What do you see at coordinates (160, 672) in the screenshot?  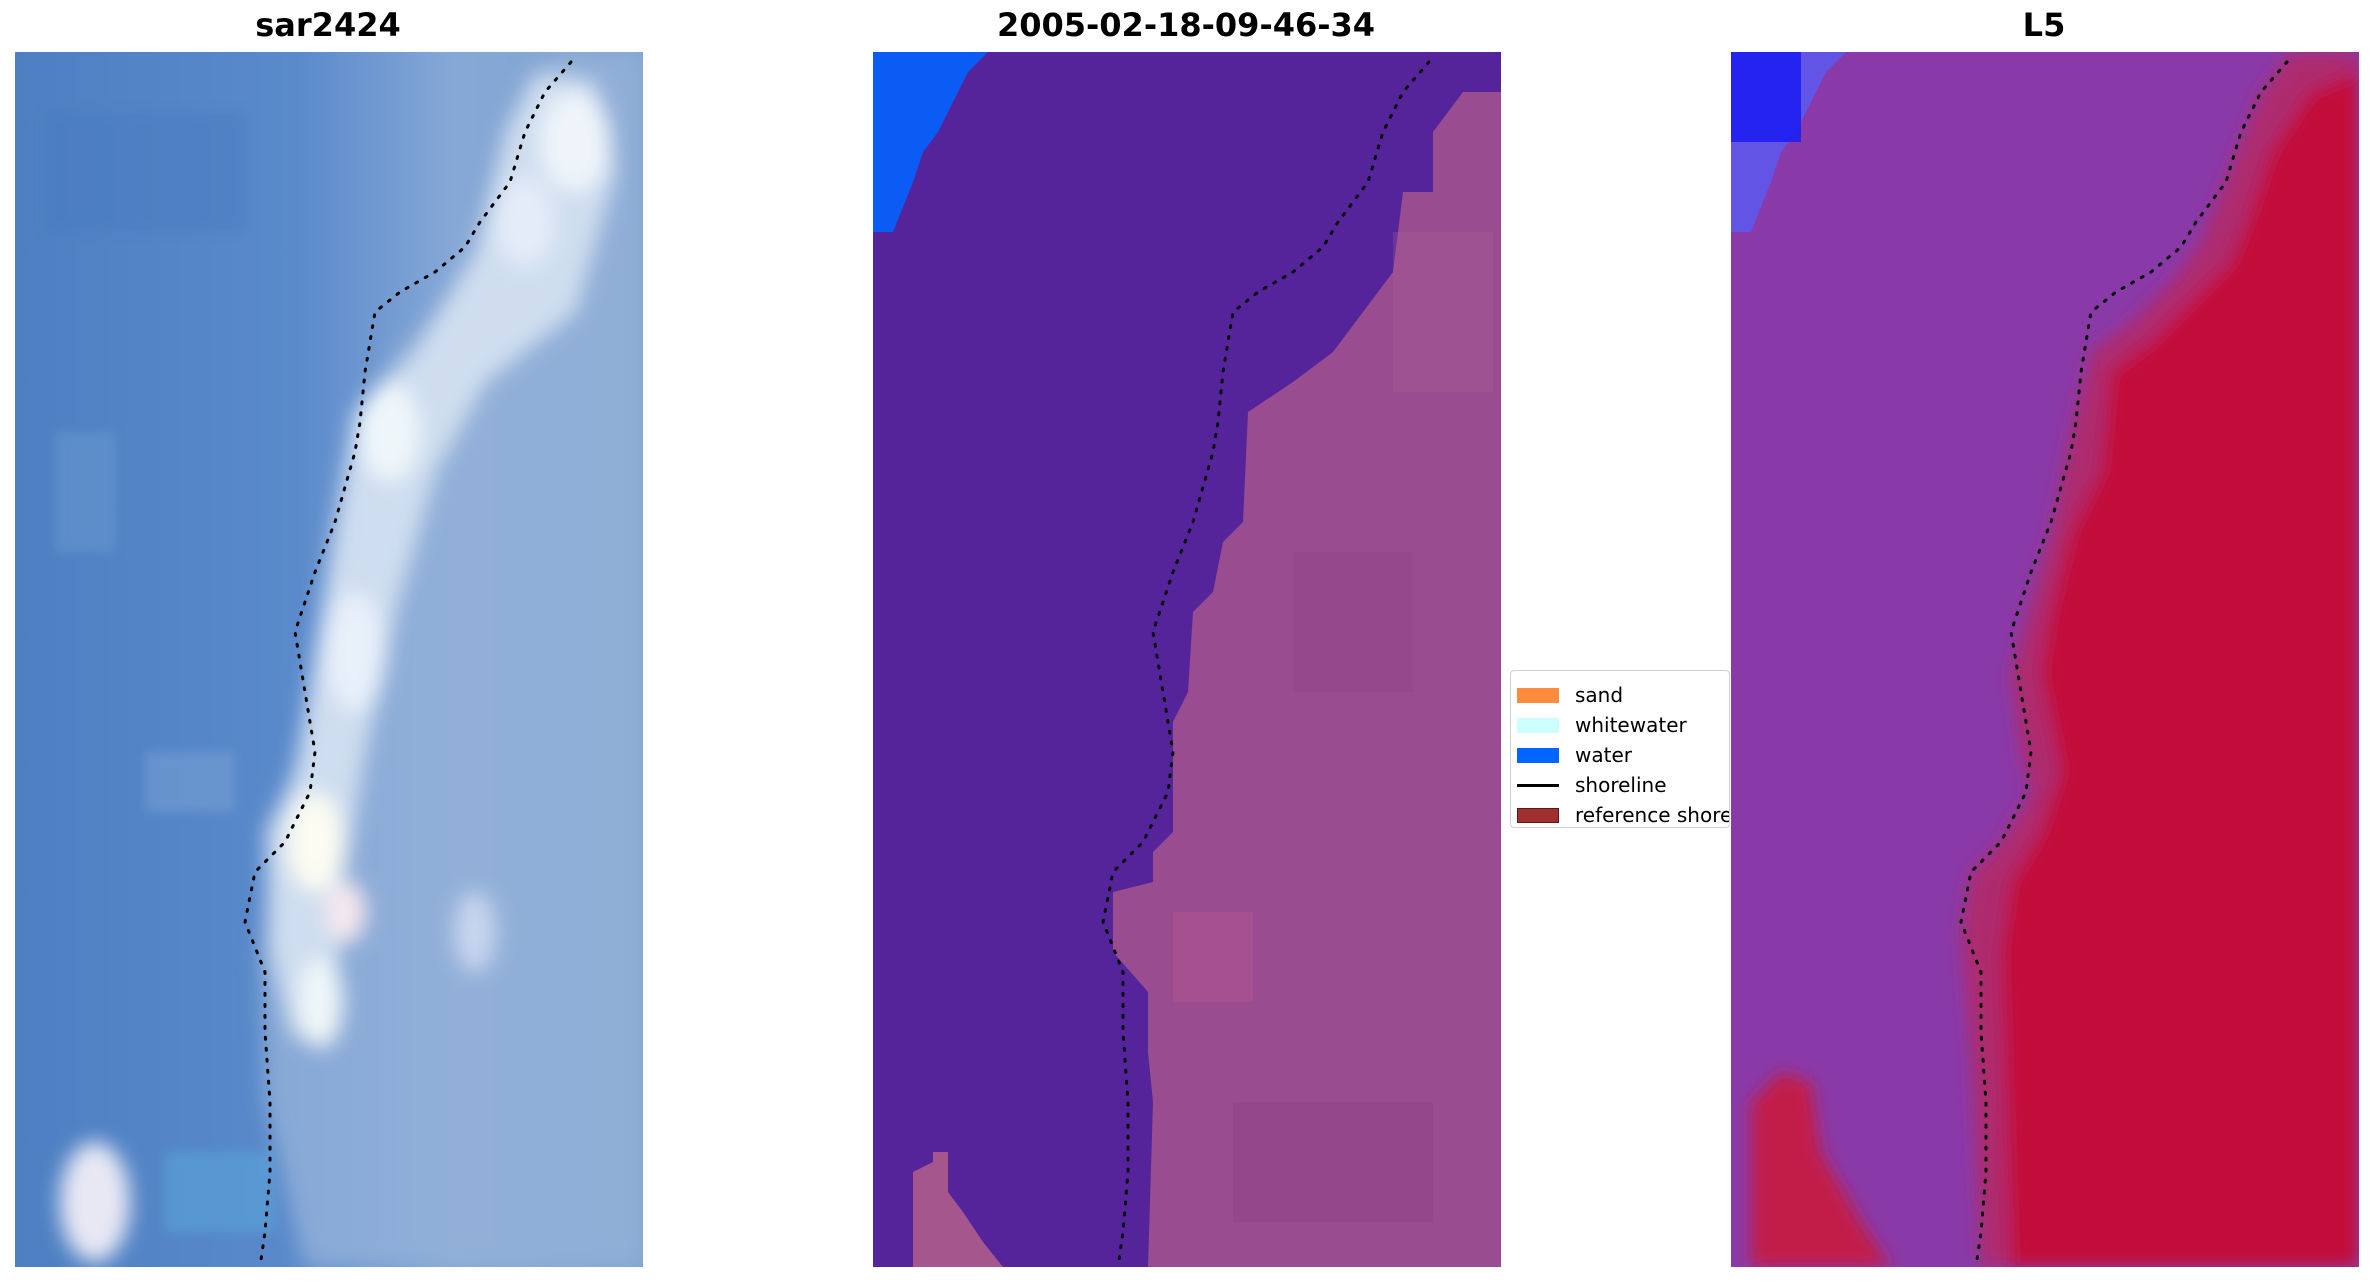 I see `rgb-water-texture` at bounding box center [160, 672].